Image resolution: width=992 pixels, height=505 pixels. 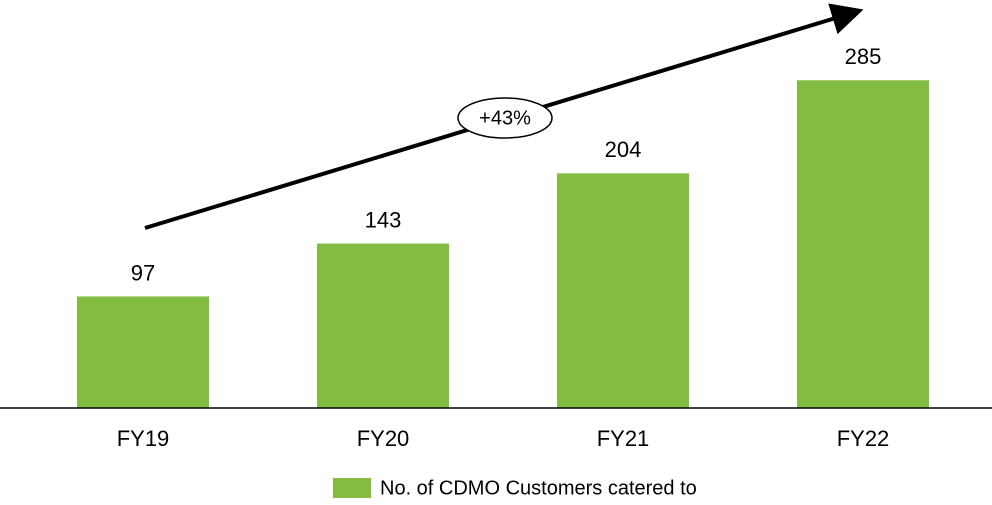 What do you see at coordinates (352, 488) in the screenshot?
I see `legend-swatch` at bounding box center [352, 488].